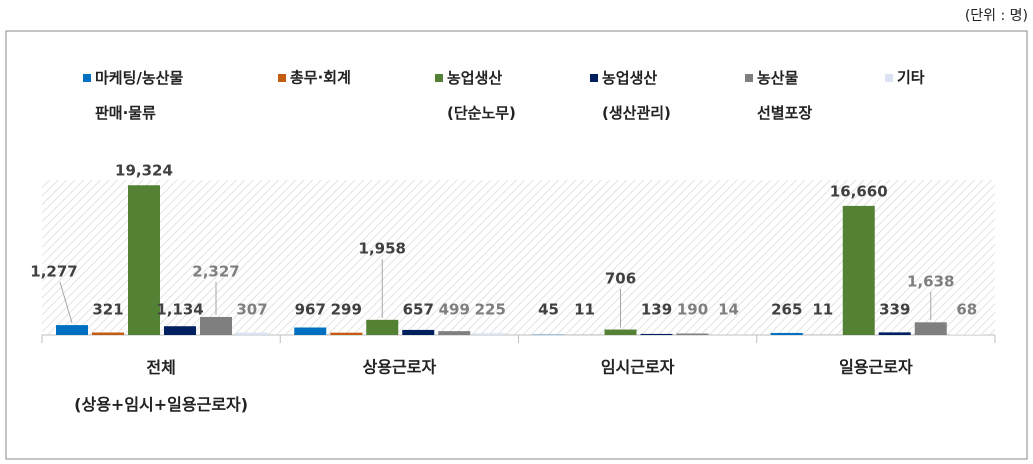 Image resolution: width=1033 pixels, height=464 pixels. I want to click on data-label: 499, so click(454, 310).